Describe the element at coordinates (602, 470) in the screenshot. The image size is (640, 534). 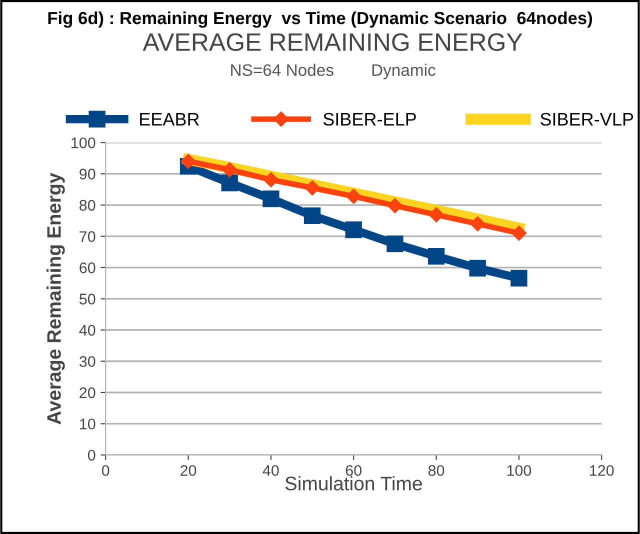
I see `x-tick-label: 120` at that location.